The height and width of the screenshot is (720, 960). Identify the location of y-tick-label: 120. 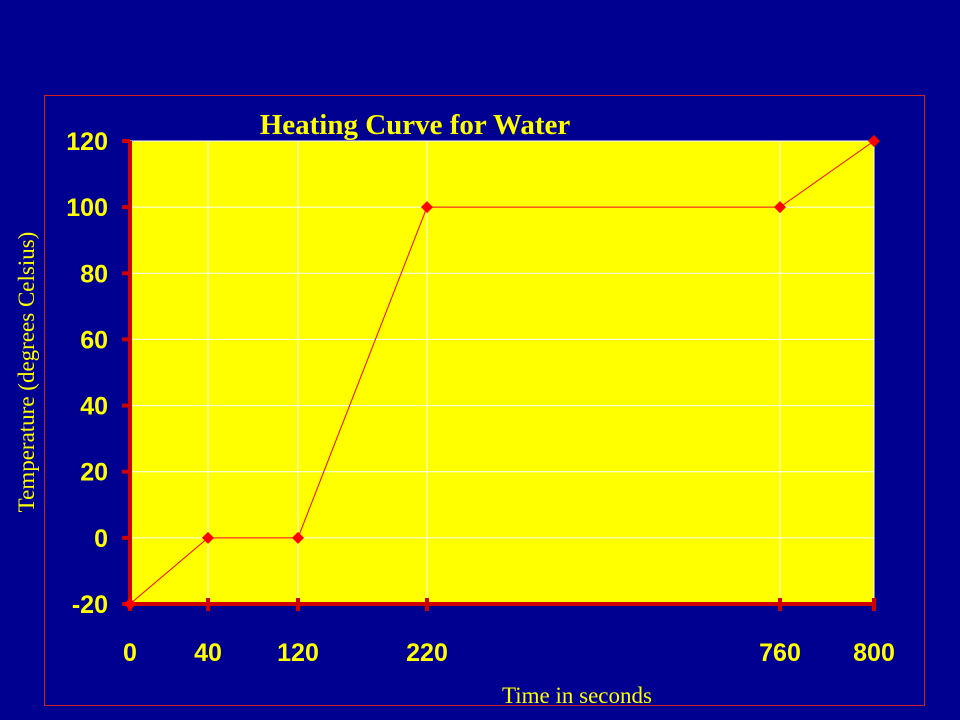
(87, 142).